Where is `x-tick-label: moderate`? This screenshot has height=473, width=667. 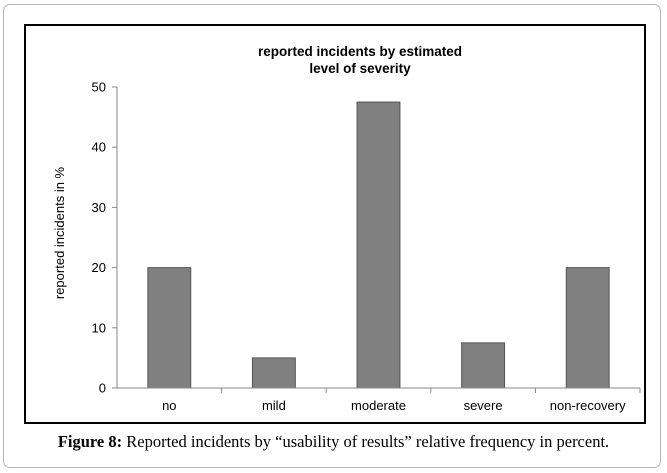 x-tick-label: moderate is located at coordinates (378, 405).